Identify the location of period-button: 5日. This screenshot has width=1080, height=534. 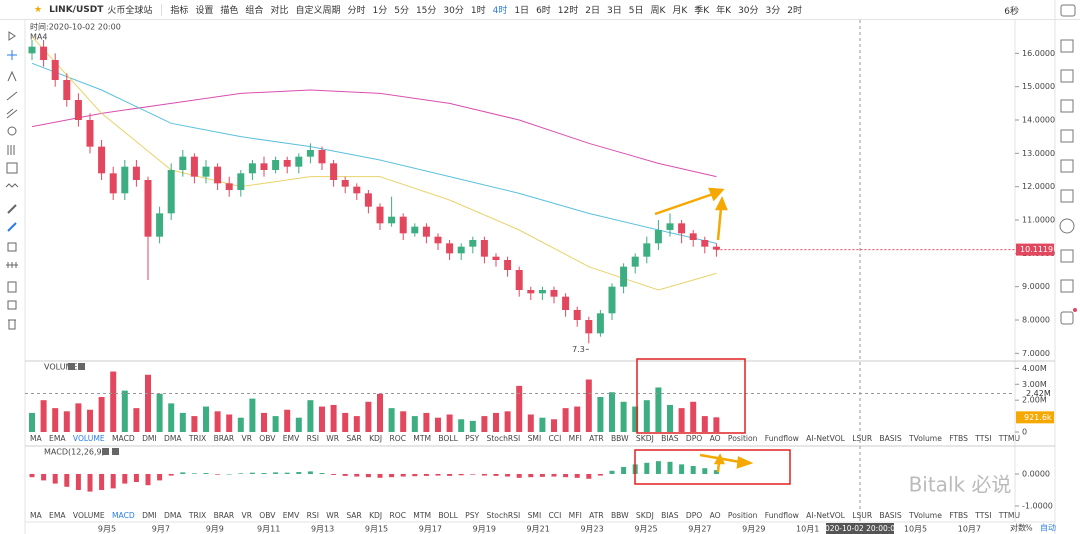
(636, 11).